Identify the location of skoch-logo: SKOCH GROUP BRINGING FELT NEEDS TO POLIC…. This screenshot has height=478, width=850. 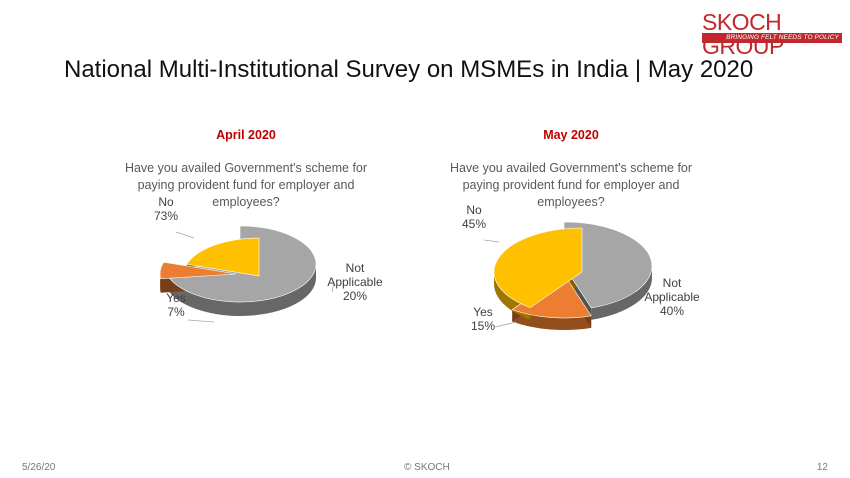
(772, 34).